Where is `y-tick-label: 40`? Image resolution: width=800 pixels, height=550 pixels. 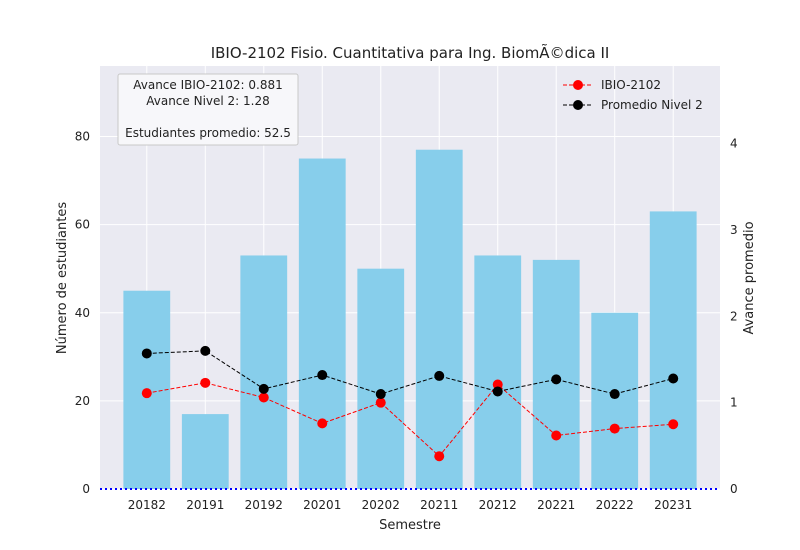 y-tick-label: 40 is located at coordinates (82, 313).